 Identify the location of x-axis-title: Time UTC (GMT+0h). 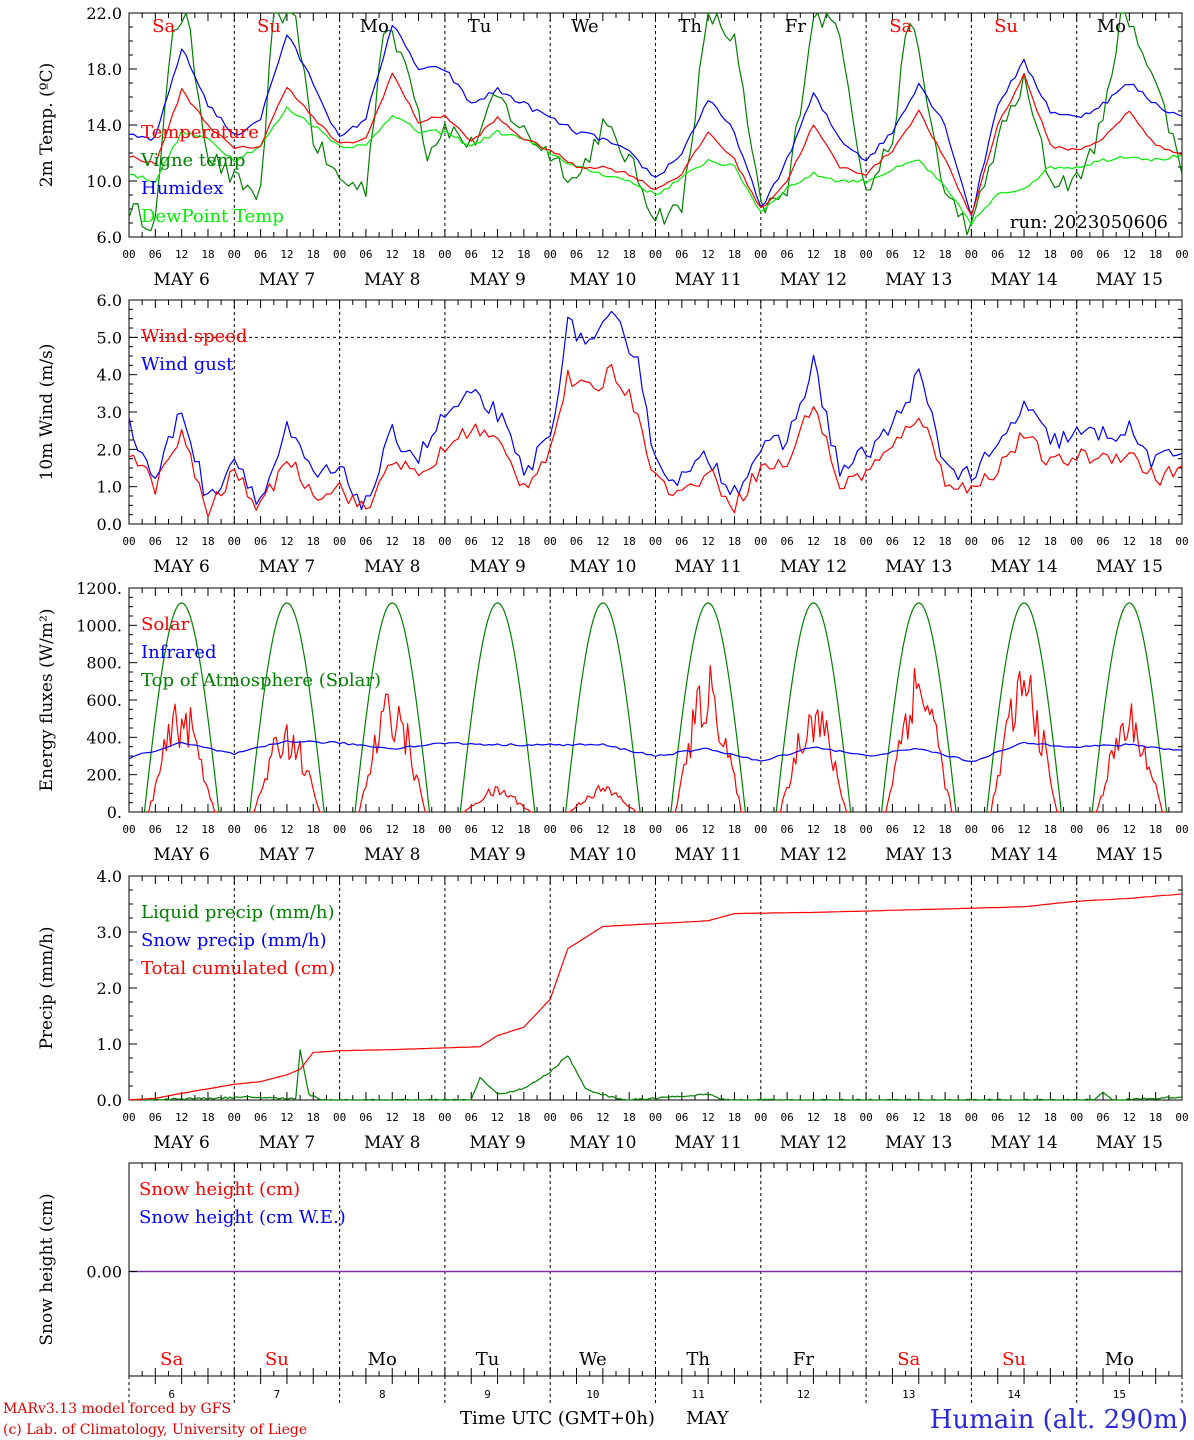
(557, 1418).